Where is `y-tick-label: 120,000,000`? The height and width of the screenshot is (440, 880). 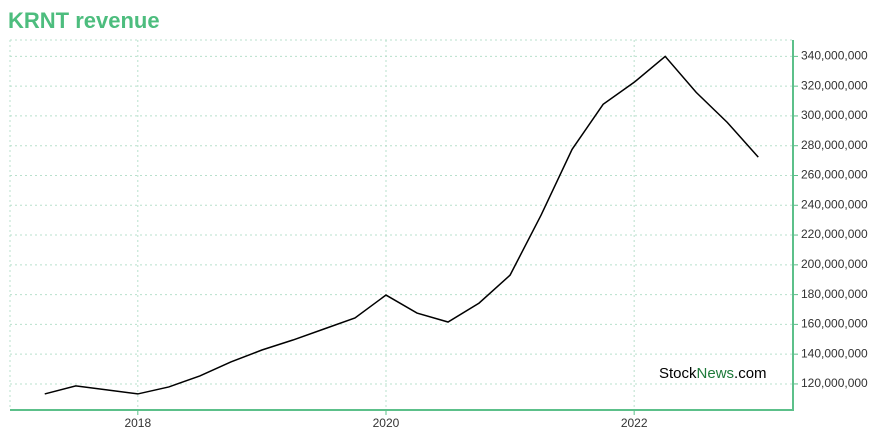 y-tick-label: 120,000,000 is located at coordinates (834, 383).